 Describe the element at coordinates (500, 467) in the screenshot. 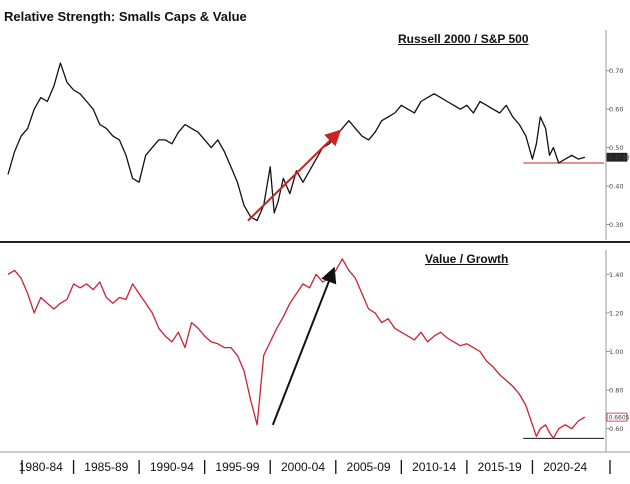

I see `x-tick-label: 2015-19` at that location.